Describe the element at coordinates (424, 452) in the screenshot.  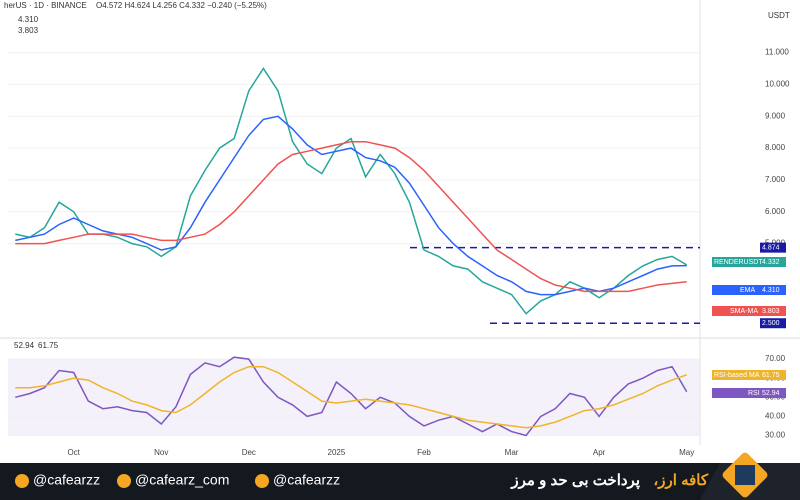
I see `x-tick-label: Feb` at that location.